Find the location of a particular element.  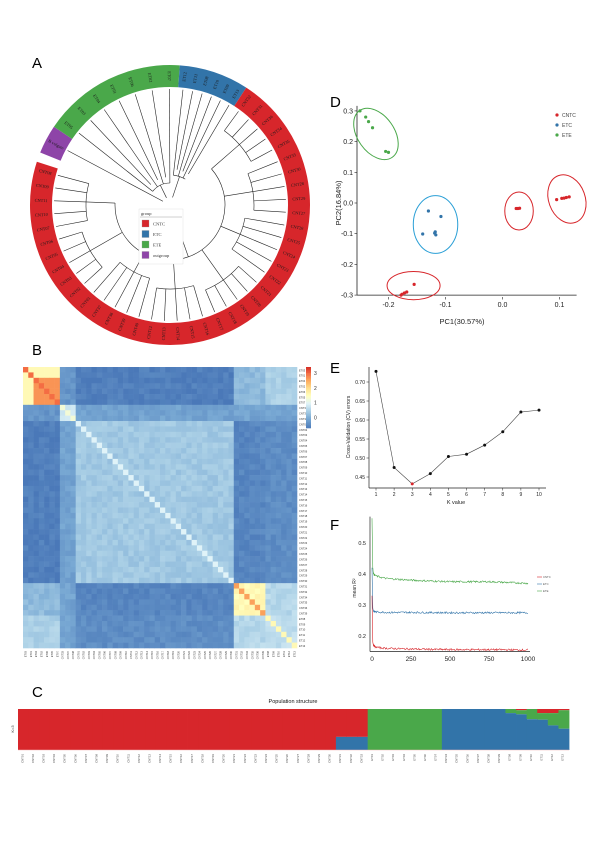

heatmap-row-label: CNT34 is located at coordinates (303, 597).